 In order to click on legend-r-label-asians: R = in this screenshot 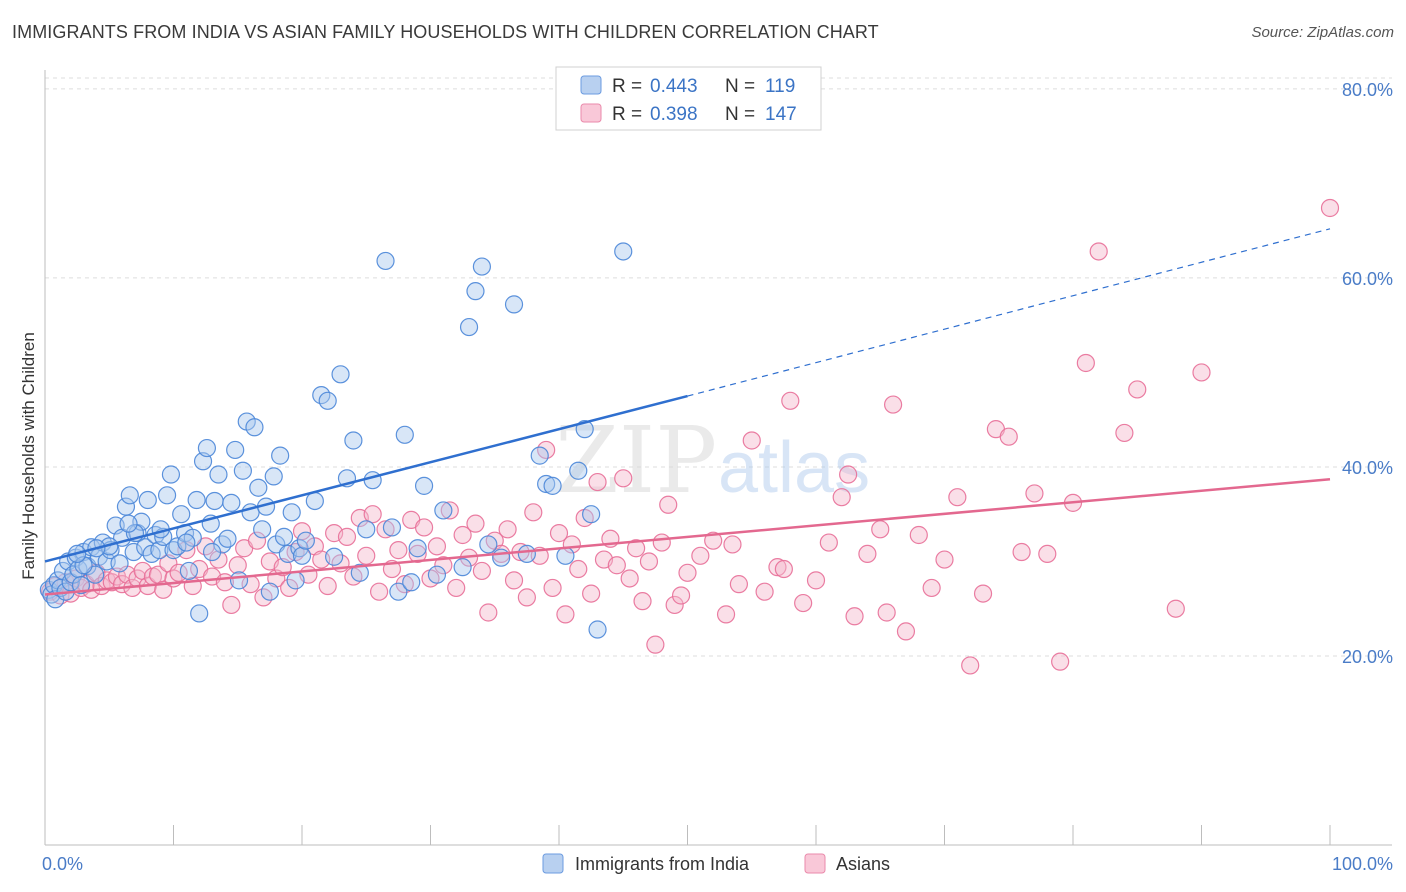, I will do `click(627, 114)`.